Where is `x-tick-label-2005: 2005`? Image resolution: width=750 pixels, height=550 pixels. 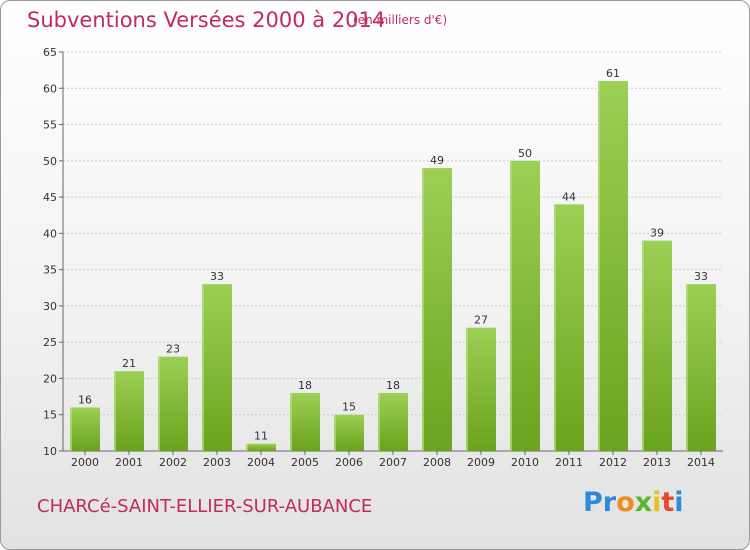 x-tick-label-2005: 2005 is located at coordinates (305, 462).